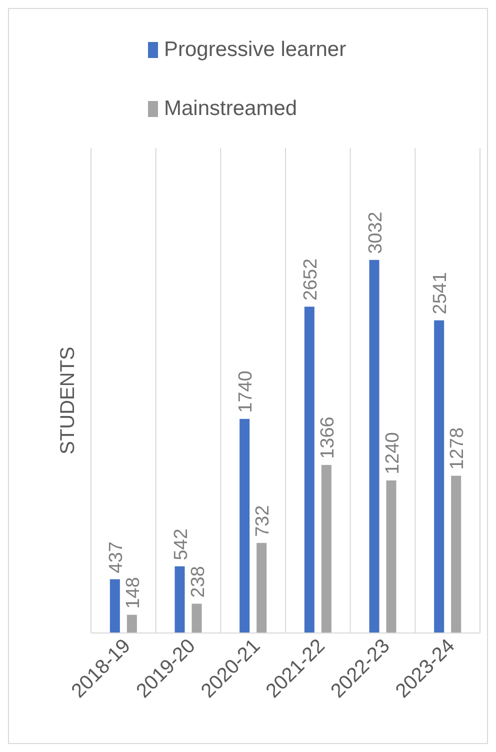 This screenshot has width=496, height=752. I want to click on data-label: 148, so click(133, 593).